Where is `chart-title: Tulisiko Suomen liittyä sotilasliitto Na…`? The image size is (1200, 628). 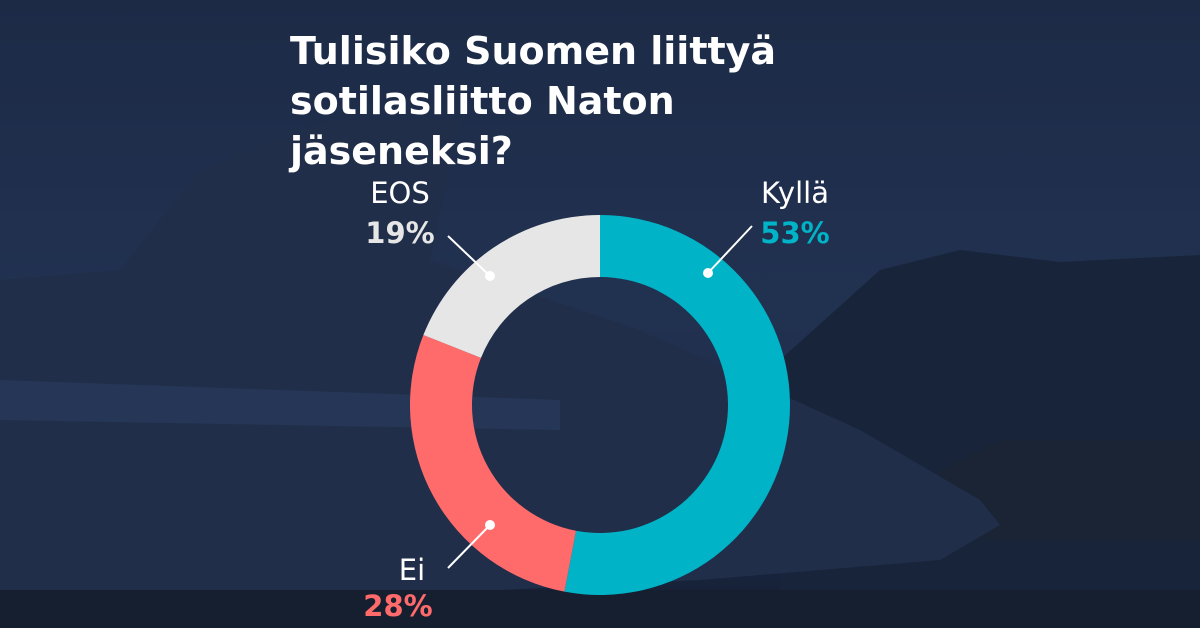 chart-title: Tulisiko Suomen liittyä sotilasliitto Na… is located at coordinates (533, 101).